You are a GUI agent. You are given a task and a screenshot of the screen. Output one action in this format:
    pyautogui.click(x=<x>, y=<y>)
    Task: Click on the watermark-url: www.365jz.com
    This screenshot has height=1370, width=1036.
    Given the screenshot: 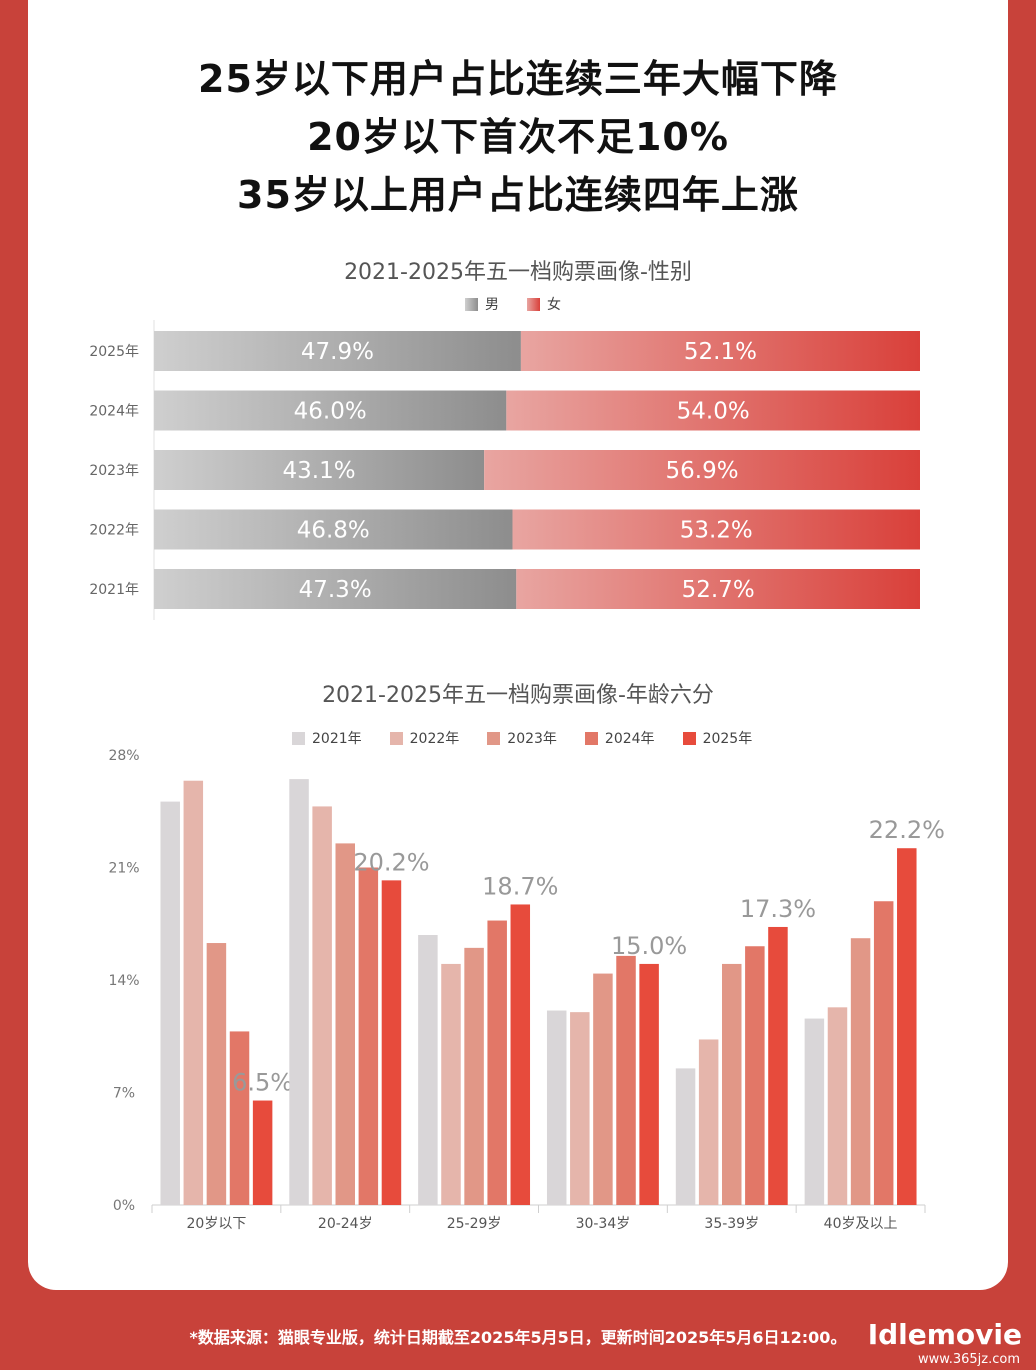 What is the action you would take?
    pyautogui.click(x=969, y=1359)
    